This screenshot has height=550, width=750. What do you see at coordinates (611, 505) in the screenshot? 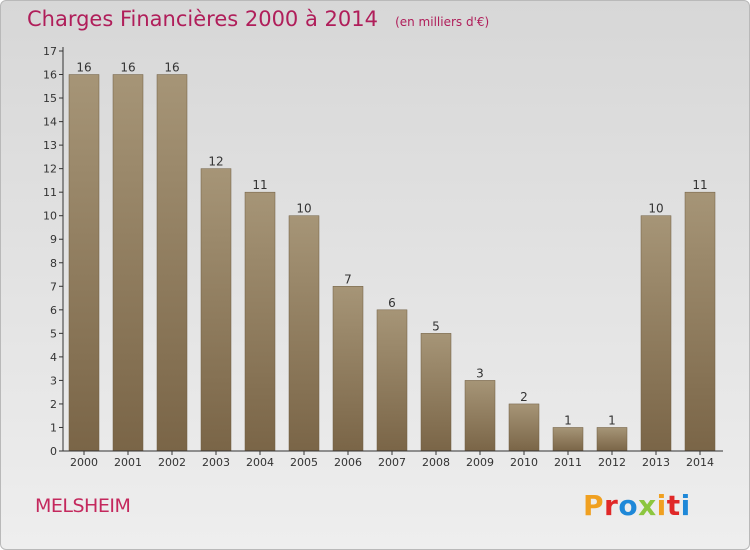
I see `logo-letter: r` at bounding box center [611, 505].